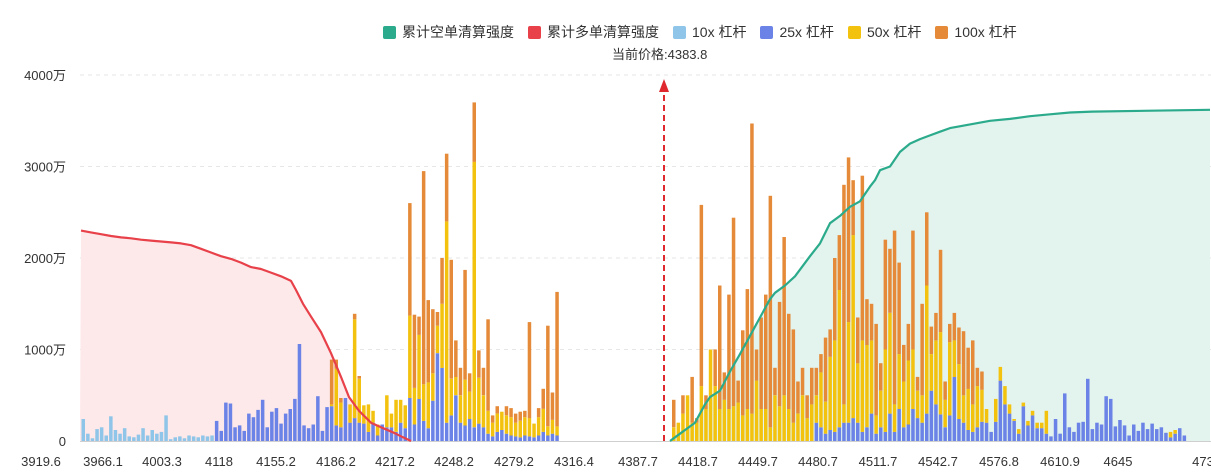 This screenshot has width=1211, height=474. Describe the element at coordinates (603, 32) in the screenshot. I see `legend-label-long-cumulative: 累计多单清算强度` at that location.